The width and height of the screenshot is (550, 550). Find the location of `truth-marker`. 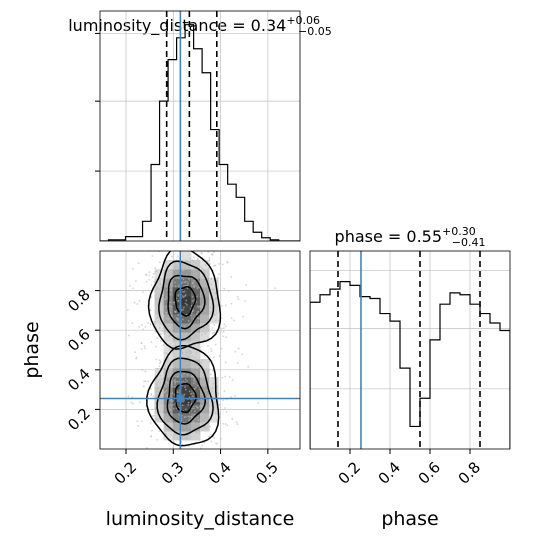

truth-marker is located at coordinates (180, 398).